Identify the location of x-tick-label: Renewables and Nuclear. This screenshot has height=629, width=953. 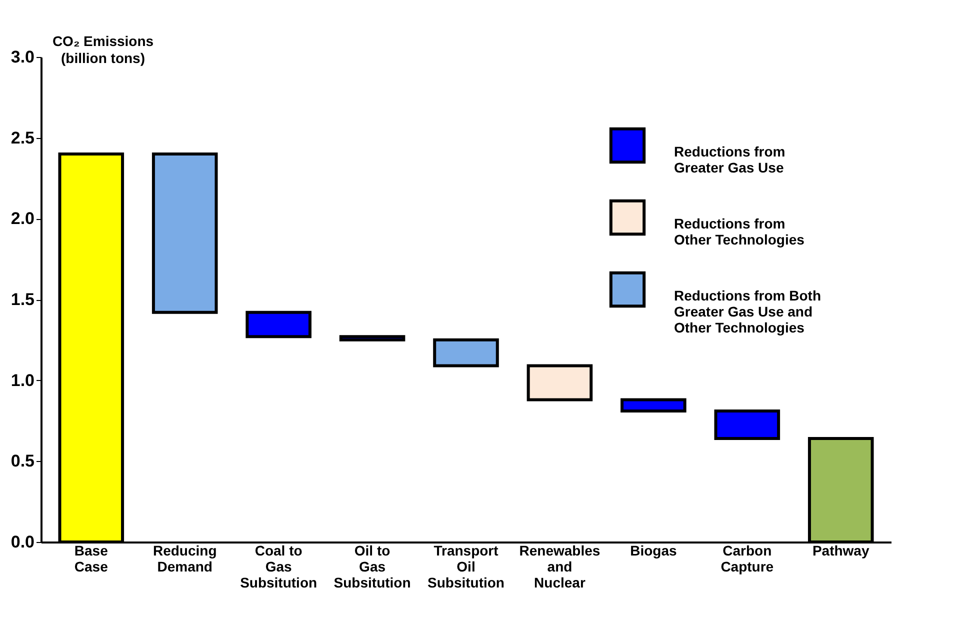
(559, 566).